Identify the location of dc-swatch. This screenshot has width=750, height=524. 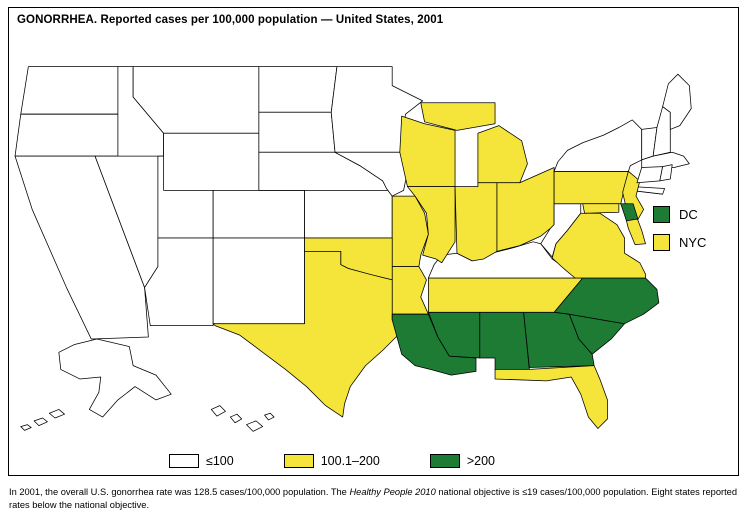
(661, 214).